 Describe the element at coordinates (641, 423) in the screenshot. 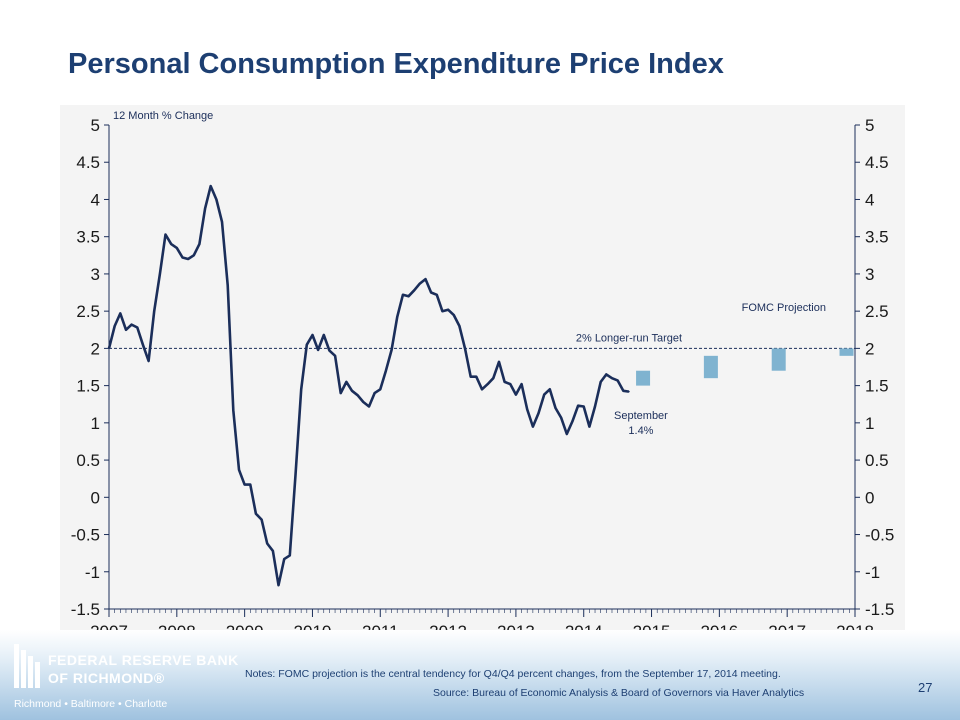

I see `annotation-group: September 1.4%` at that location.